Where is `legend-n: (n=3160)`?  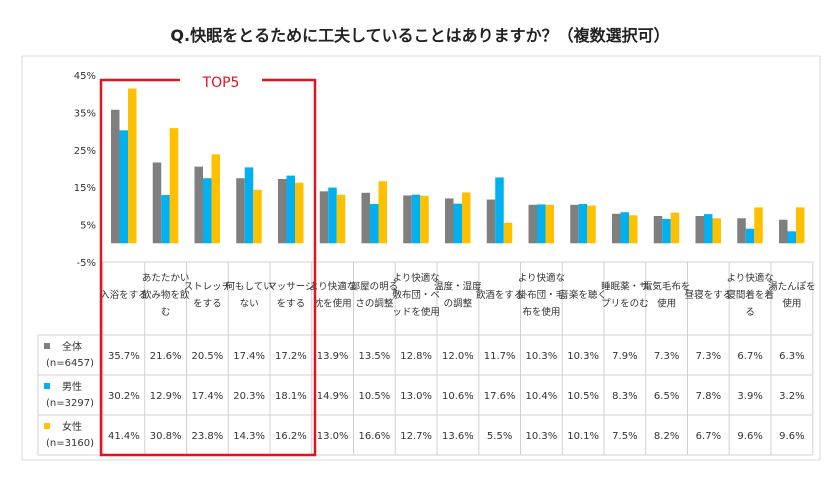
legend-n: (n=3160) is located at coordinates (70, 443).